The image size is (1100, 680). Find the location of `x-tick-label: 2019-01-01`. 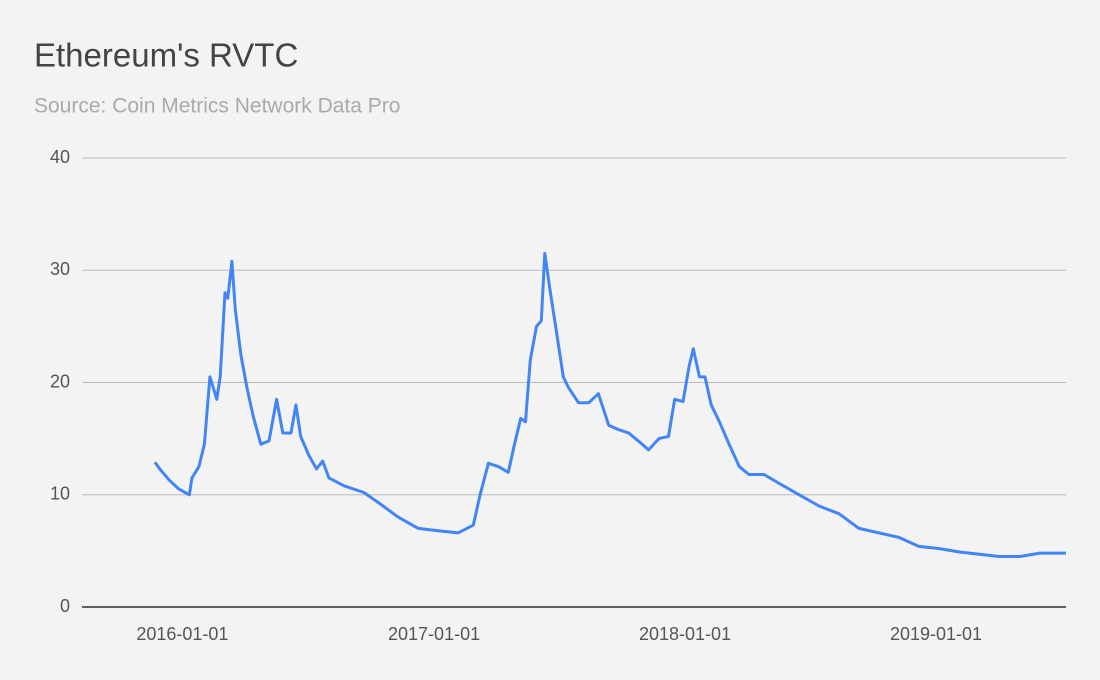

x-tick-label: 2019-01-01 is located at coordinates (936, 634).